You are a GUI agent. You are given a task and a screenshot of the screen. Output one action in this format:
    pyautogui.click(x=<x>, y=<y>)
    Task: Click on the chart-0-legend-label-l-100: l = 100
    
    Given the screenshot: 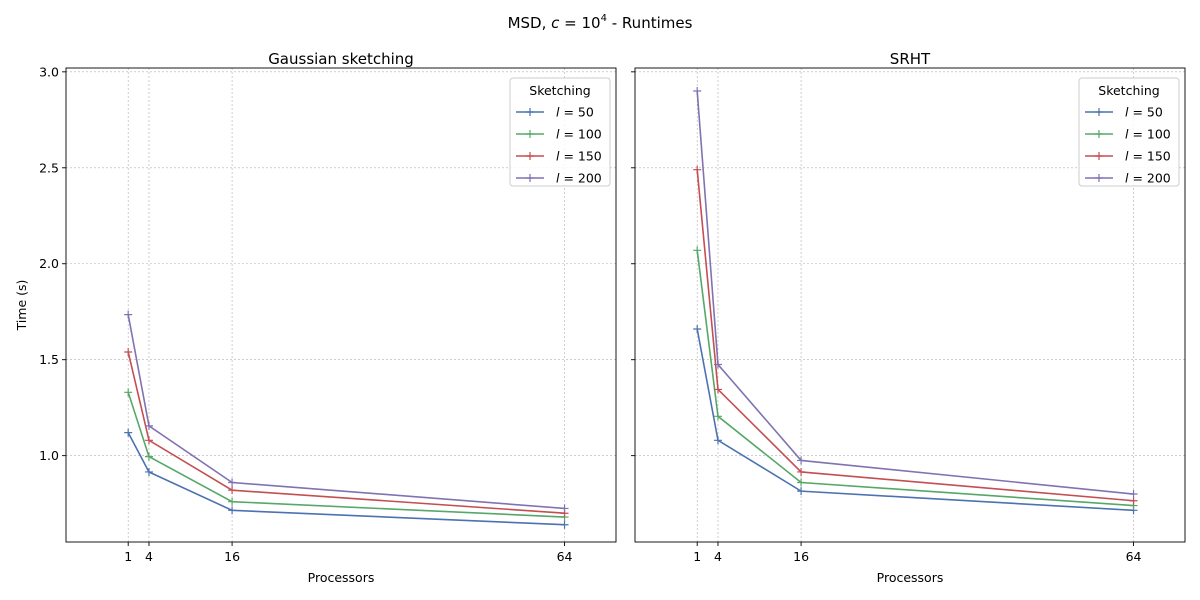 What is the action you would take?
    pyautogui.click(x=579, y=134)
    